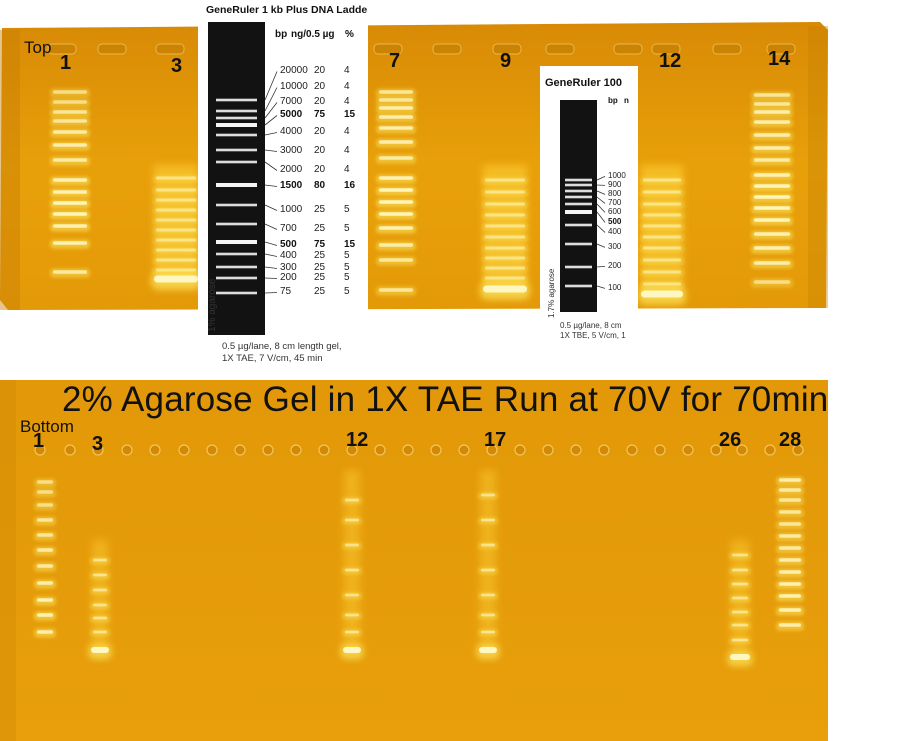  Describe the element at coordinates (584, 83) in the screenshot. I see `ladder-100bp-title: GeneRuler 100` at that location.